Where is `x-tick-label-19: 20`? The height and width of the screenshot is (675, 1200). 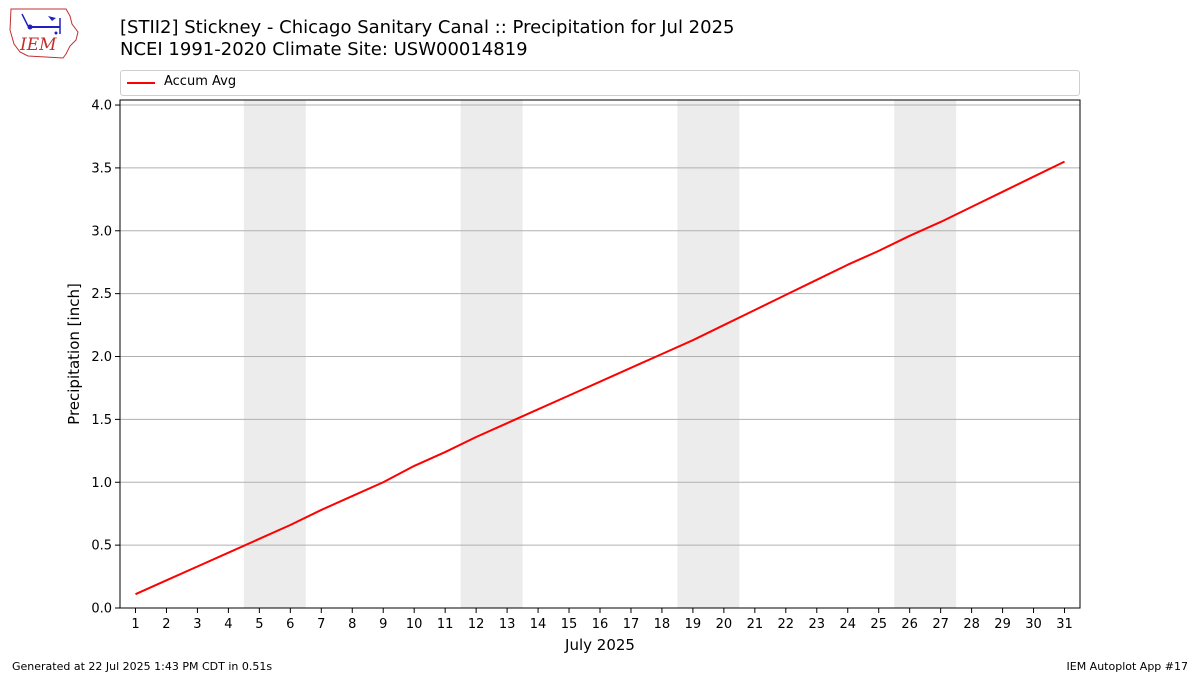 x-tick-label-19: 20 is located at coordinates (724, 624).